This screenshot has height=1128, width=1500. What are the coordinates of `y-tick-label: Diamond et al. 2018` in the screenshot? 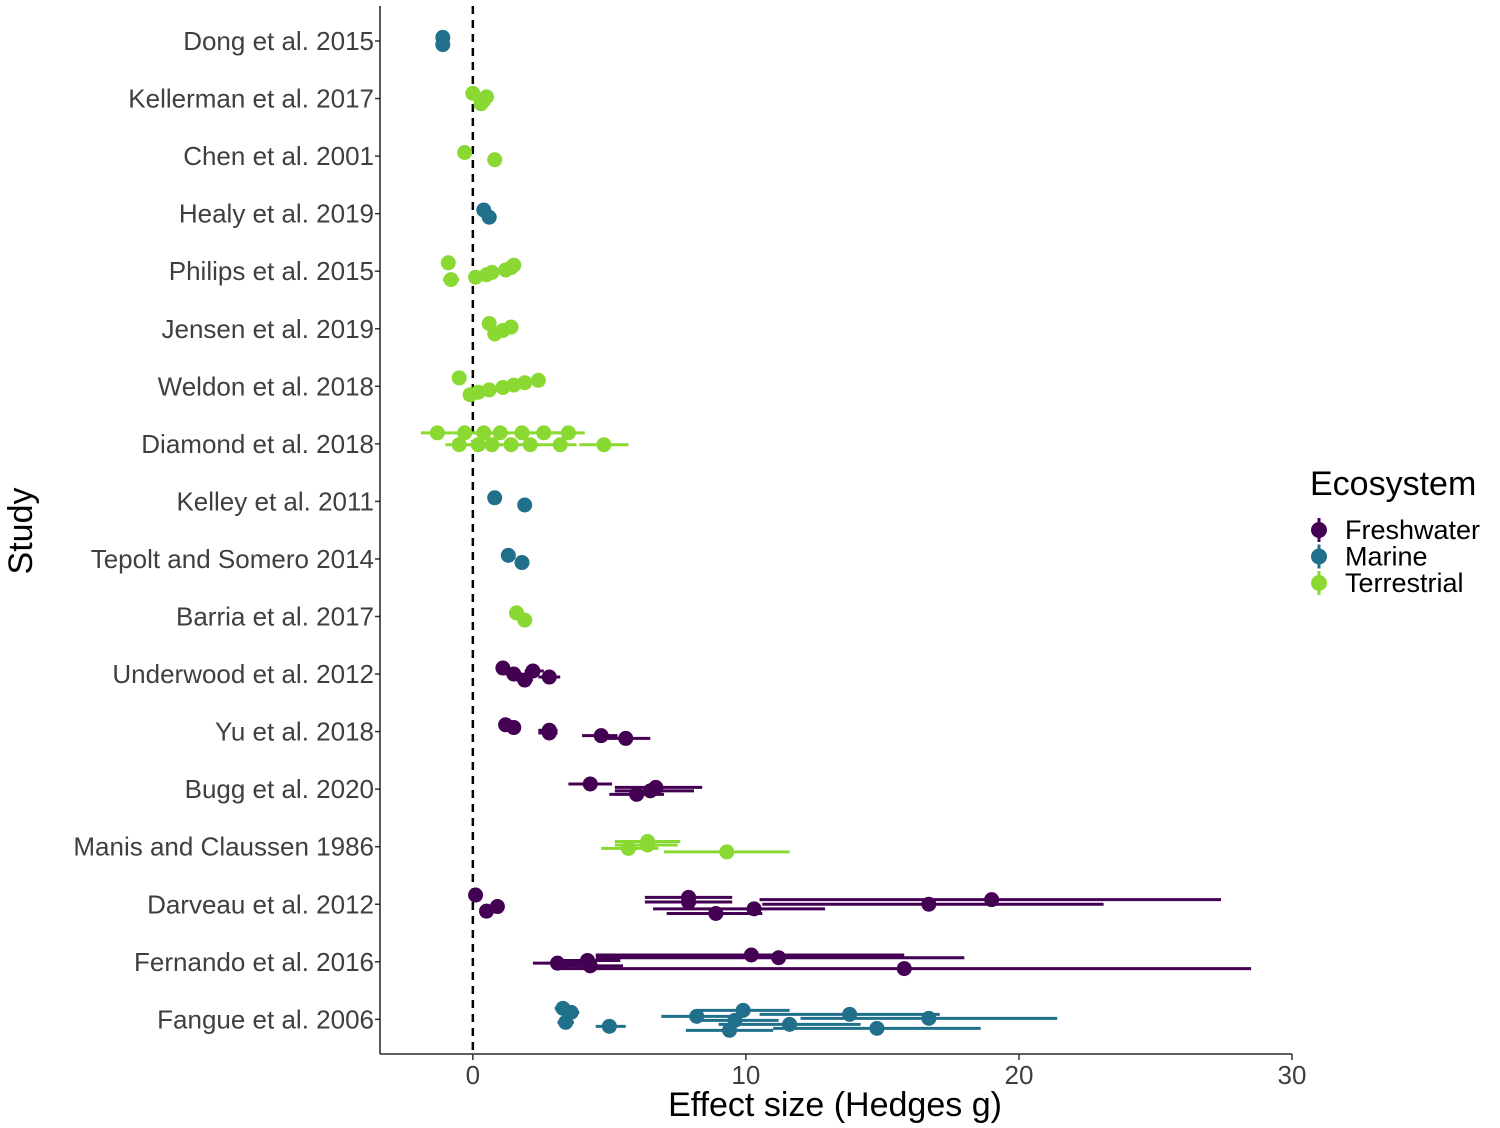 It's located at (257, 444).